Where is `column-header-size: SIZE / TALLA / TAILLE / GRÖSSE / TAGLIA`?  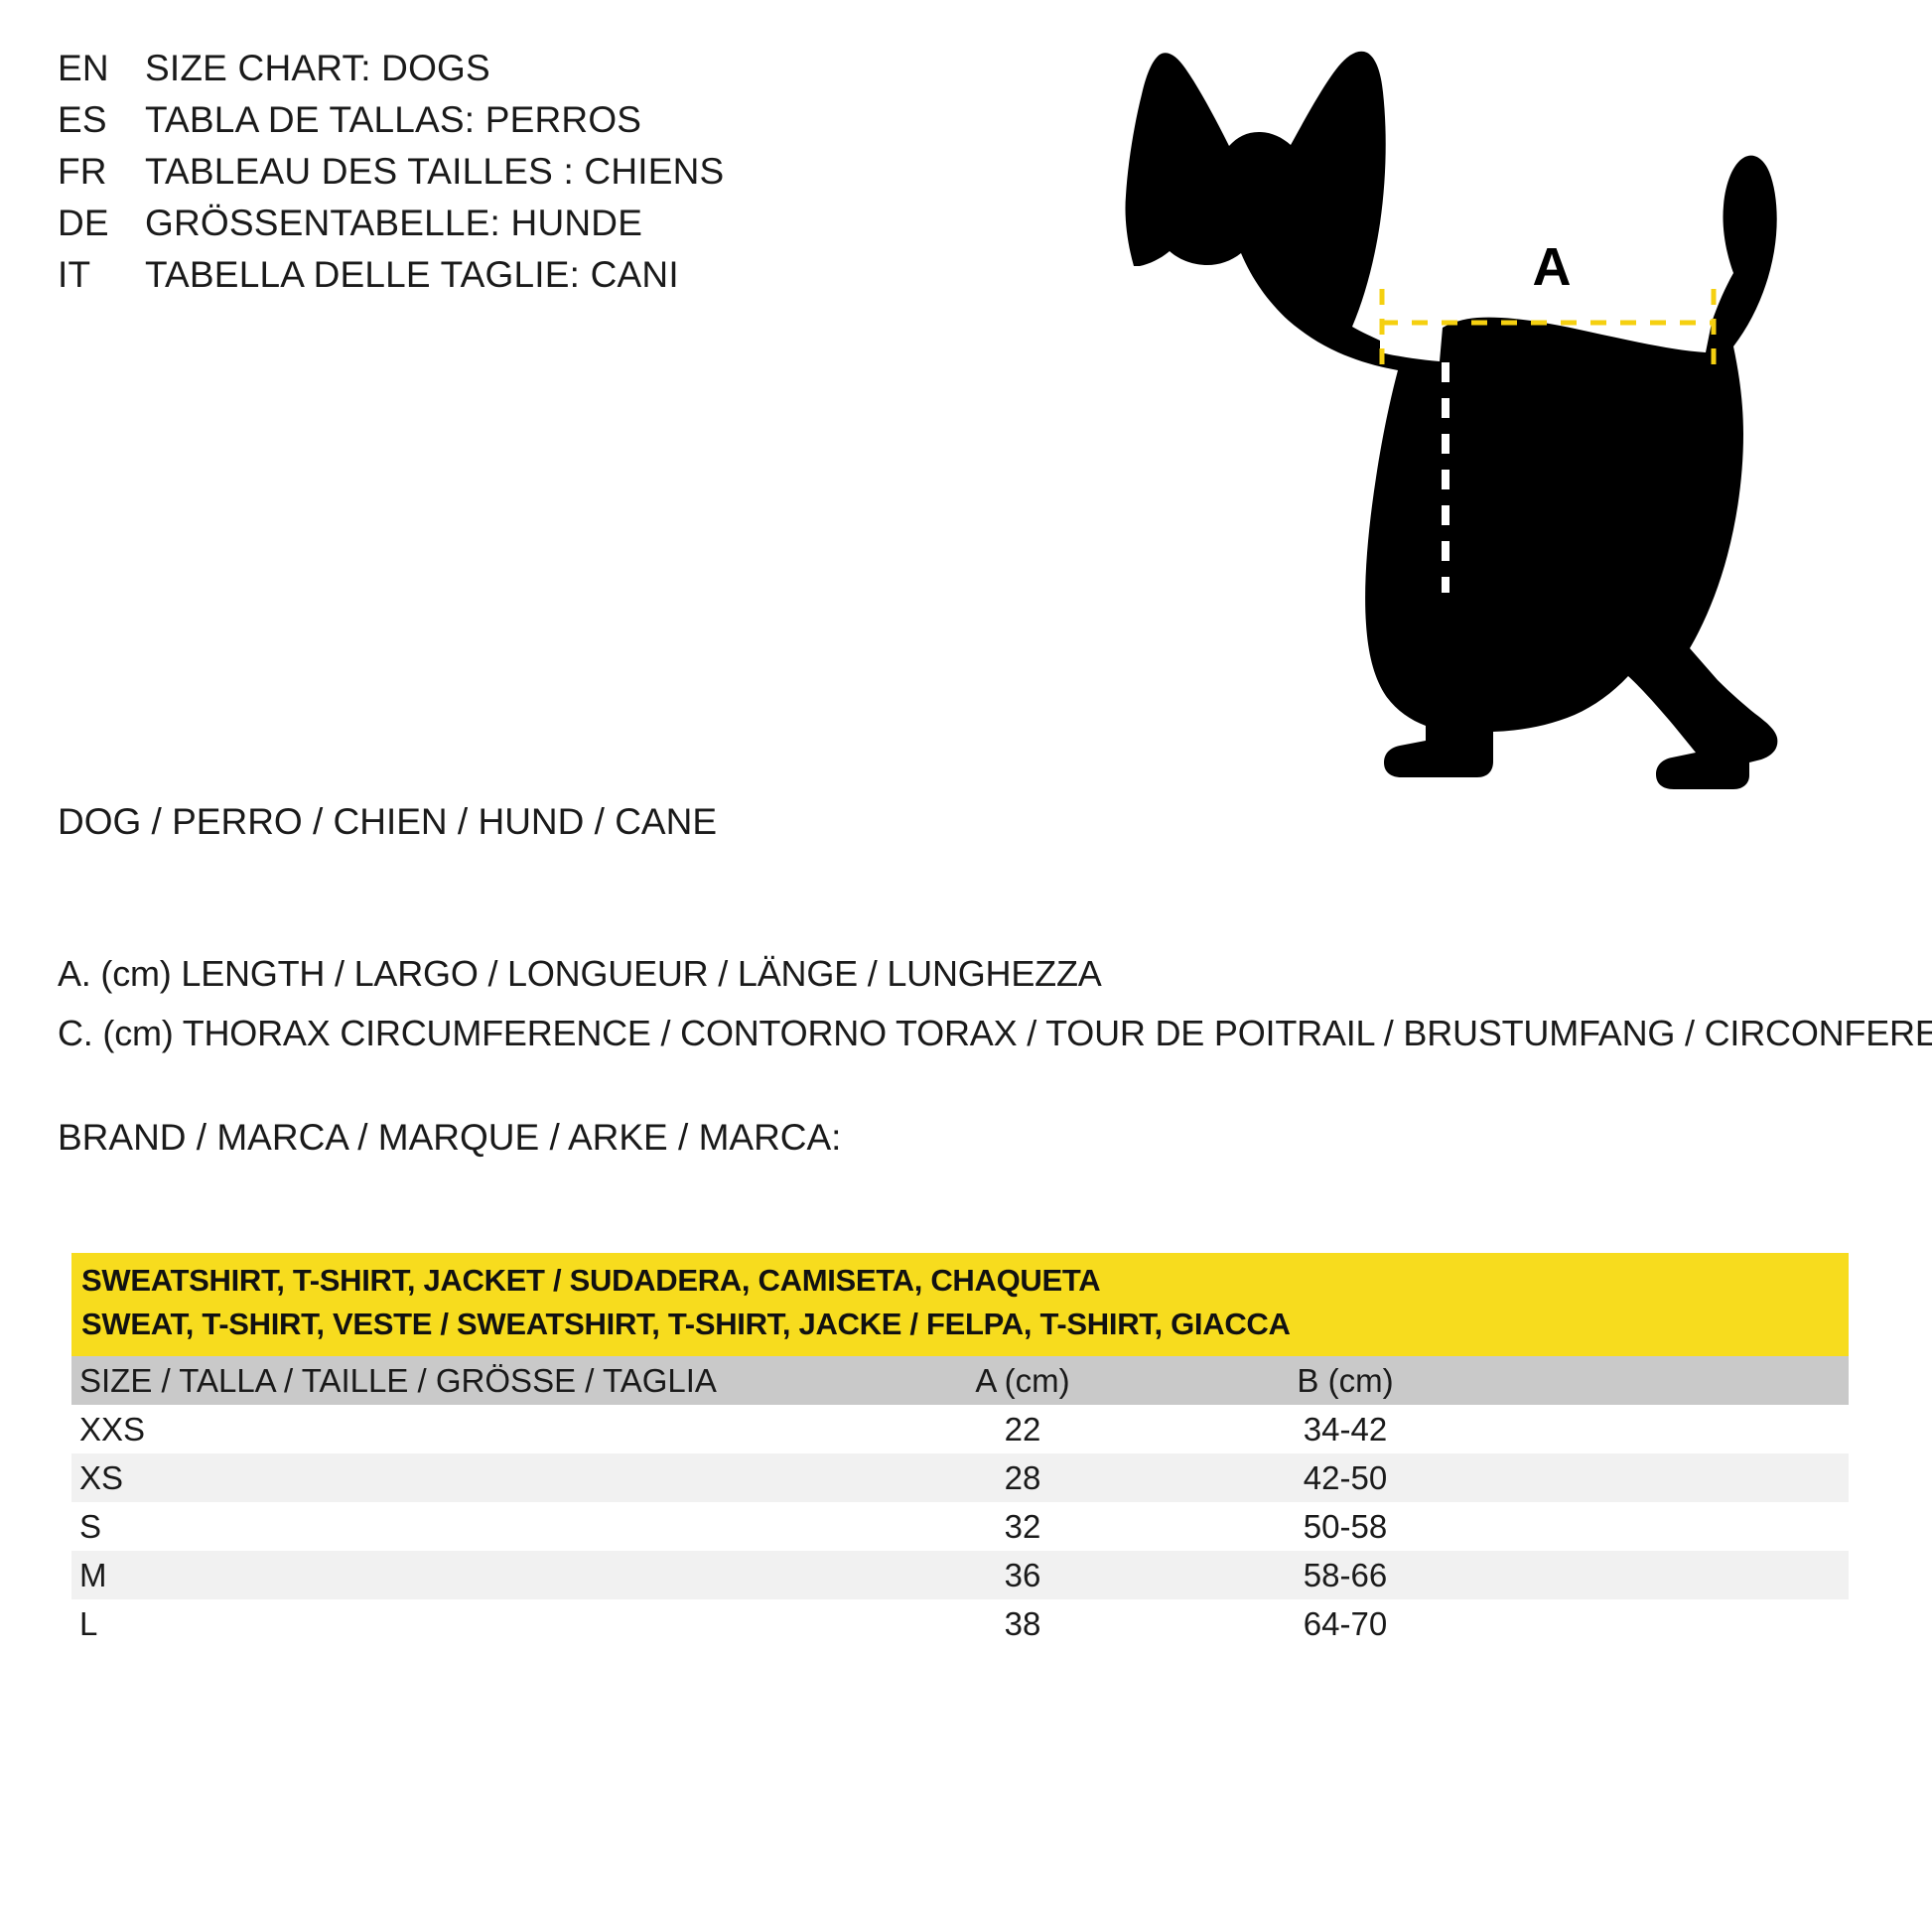 column-header-size: SIZE / TALLA / TAILLE / GRÖSSE / TAGLIA is located at coordinates (398, 1380).